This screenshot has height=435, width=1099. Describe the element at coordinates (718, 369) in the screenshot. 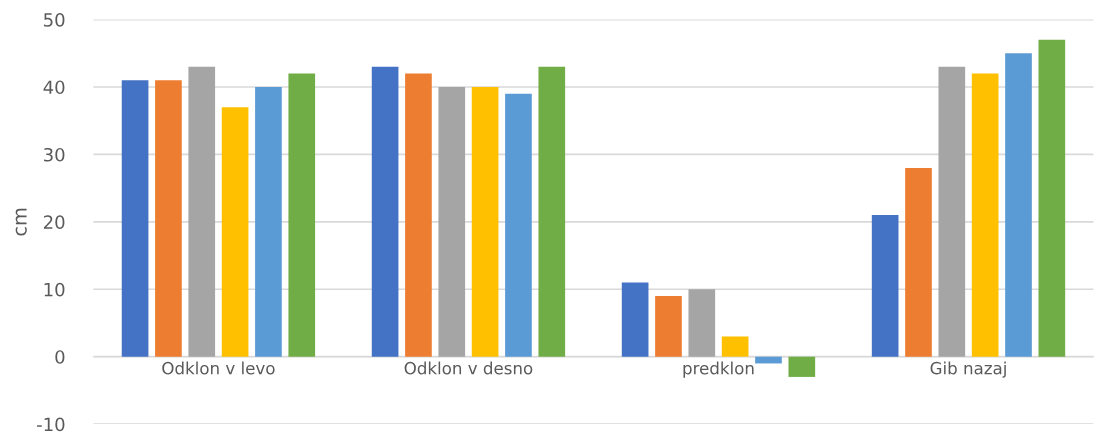

I see `x-tick-label: predklon` at that location.